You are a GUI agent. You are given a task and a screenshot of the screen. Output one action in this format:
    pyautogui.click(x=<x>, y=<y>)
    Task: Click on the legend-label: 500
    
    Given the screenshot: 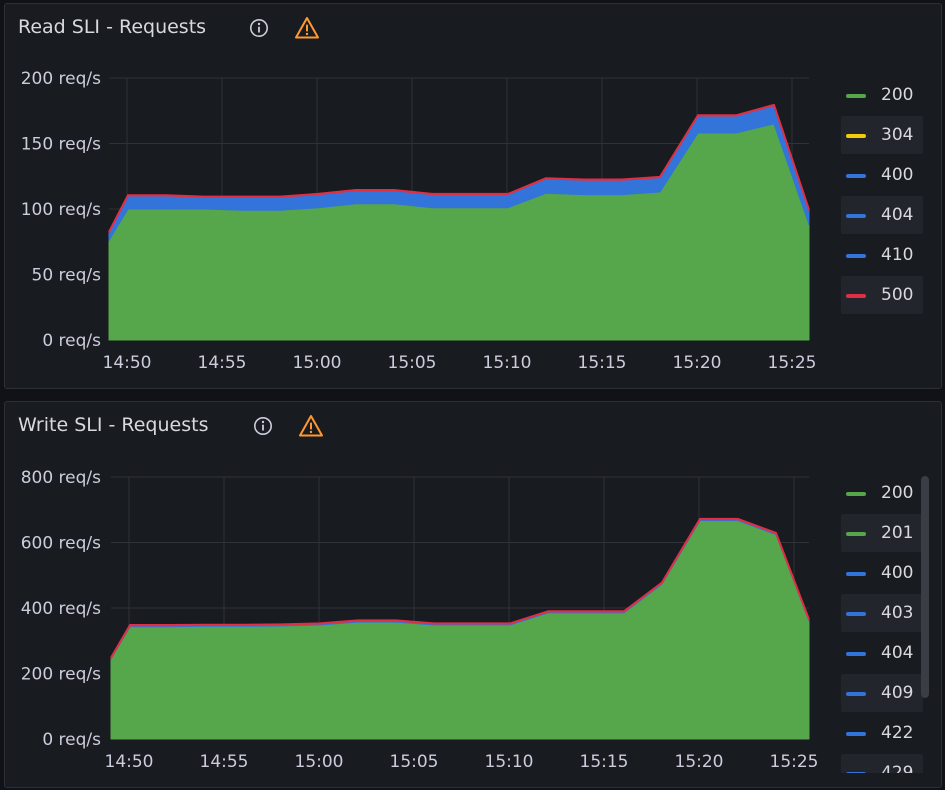 What is the action you would take?
    pyautogui.click(x=897, y=295)
    